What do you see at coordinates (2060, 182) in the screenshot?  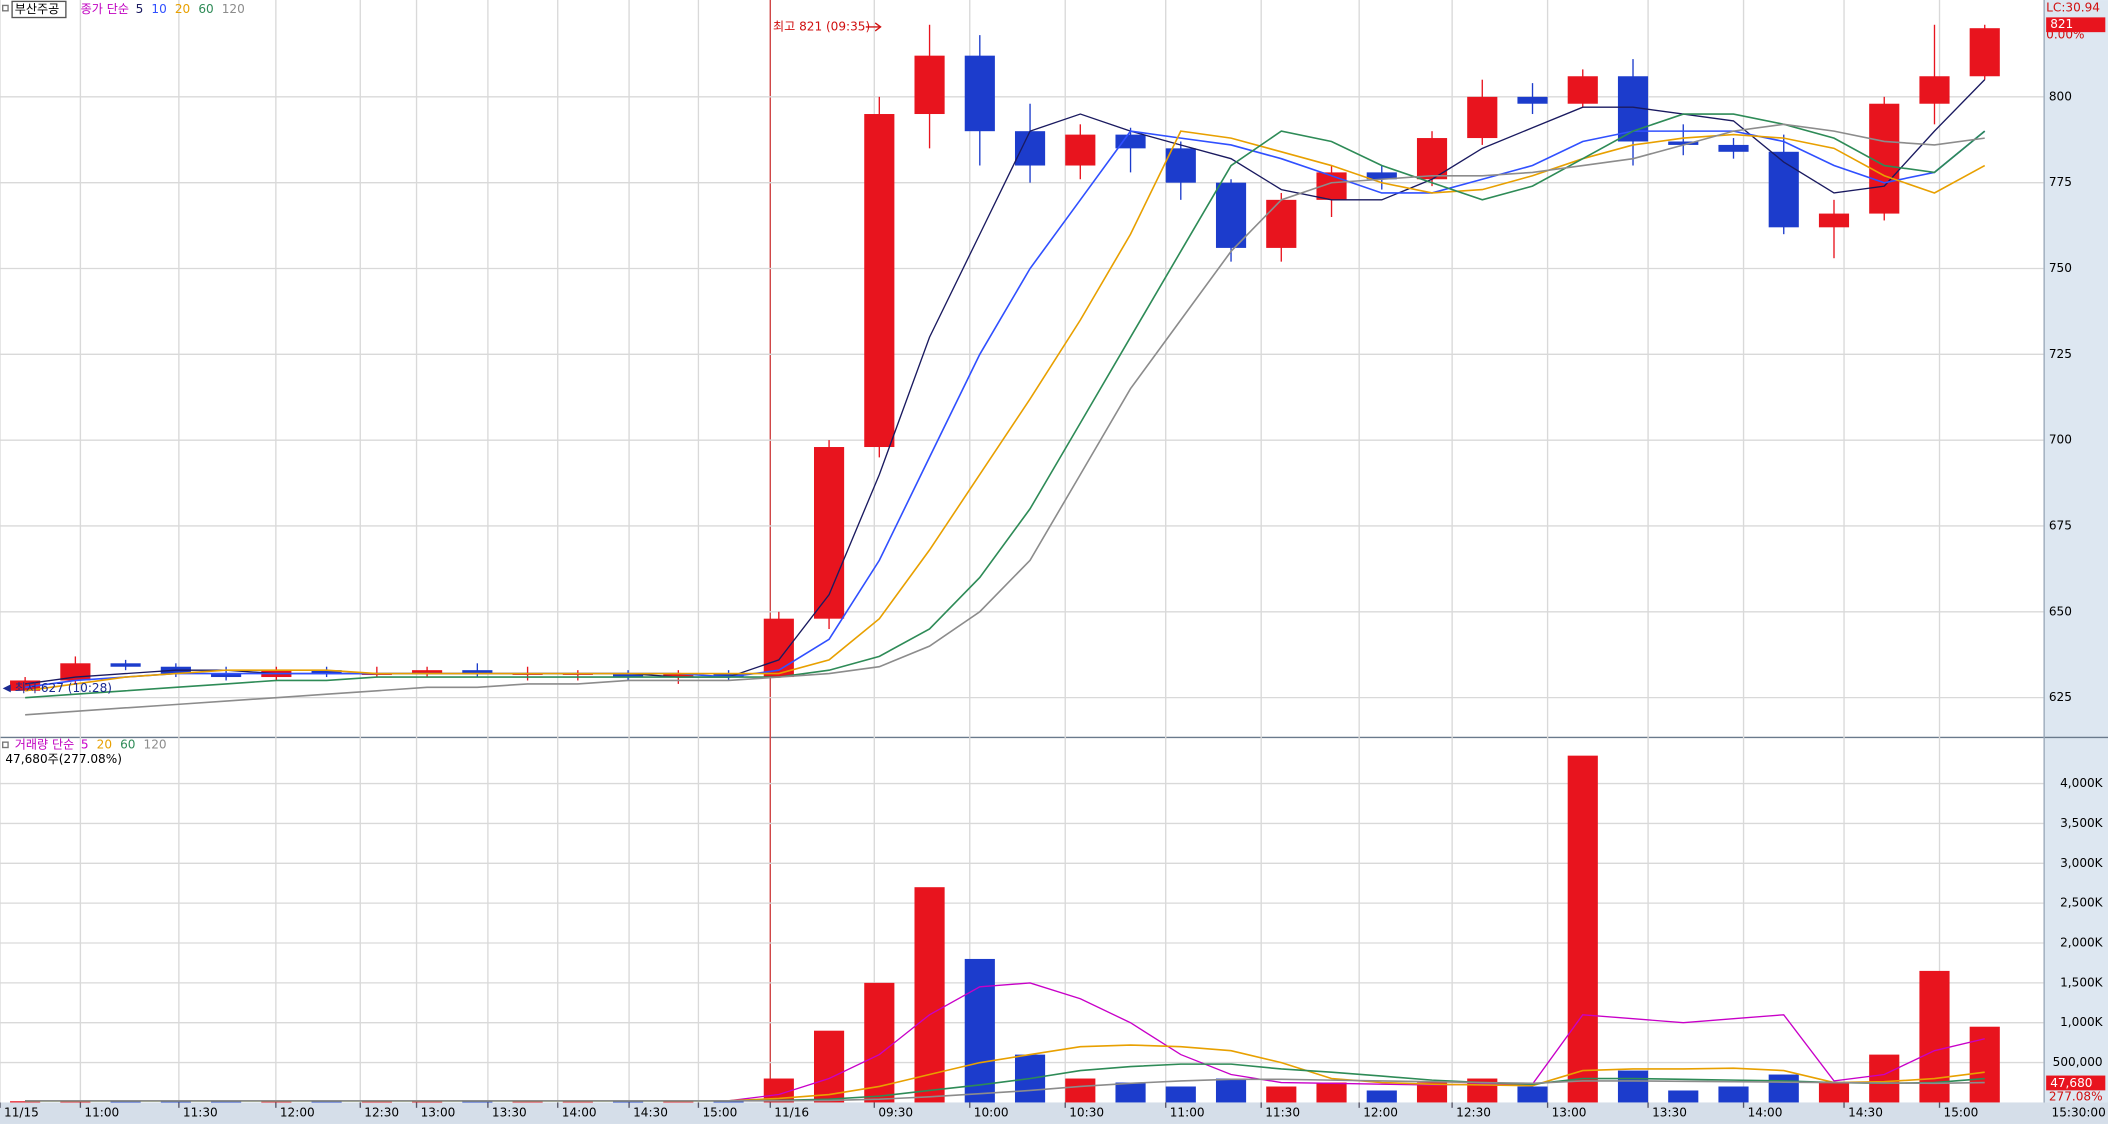 I see `y-tick-label: 775` at bounding box center [2060, 182].